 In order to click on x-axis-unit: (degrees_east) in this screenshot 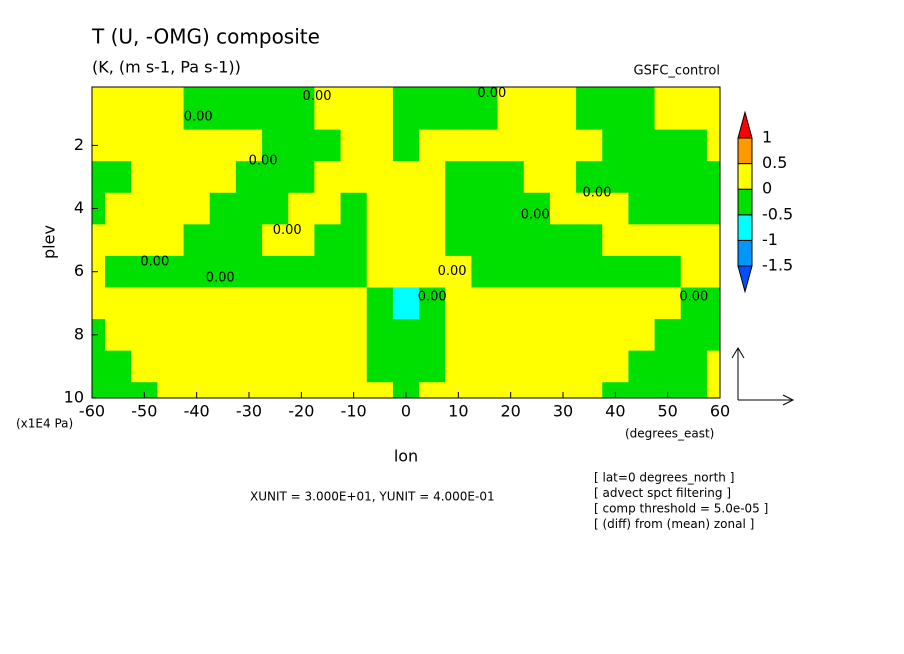, I will do `click(669, 434)`.